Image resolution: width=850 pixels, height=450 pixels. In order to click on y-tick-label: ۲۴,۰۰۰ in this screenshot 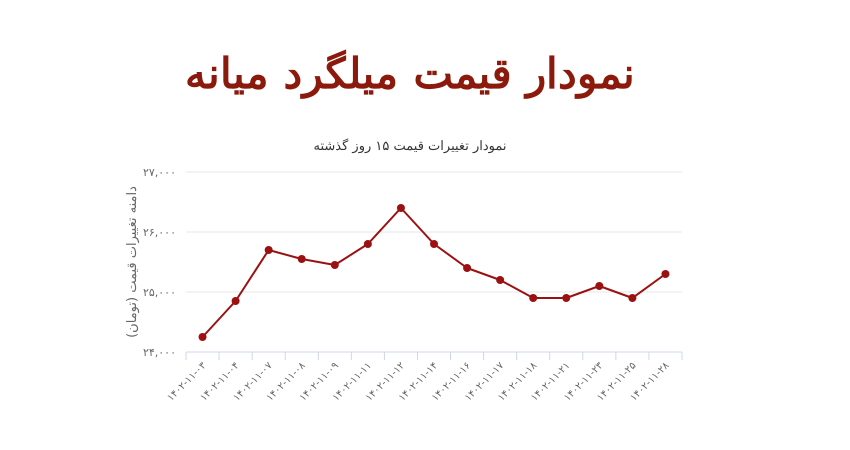, I will do `click(159, 352)`.